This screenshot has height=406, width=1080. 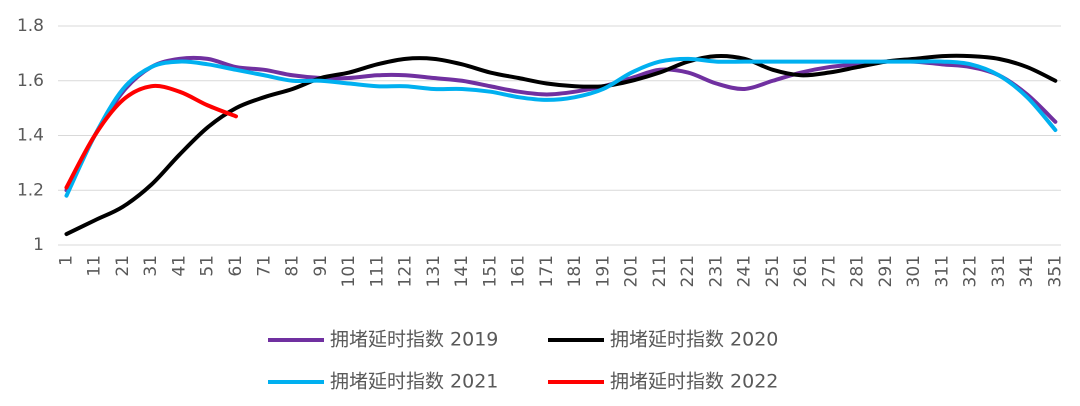 What do you see at coordinates (414, 340) in the screenshot?
I see `legend-label: 拥堵延时指数 2019` at bounding box center [414, 340].